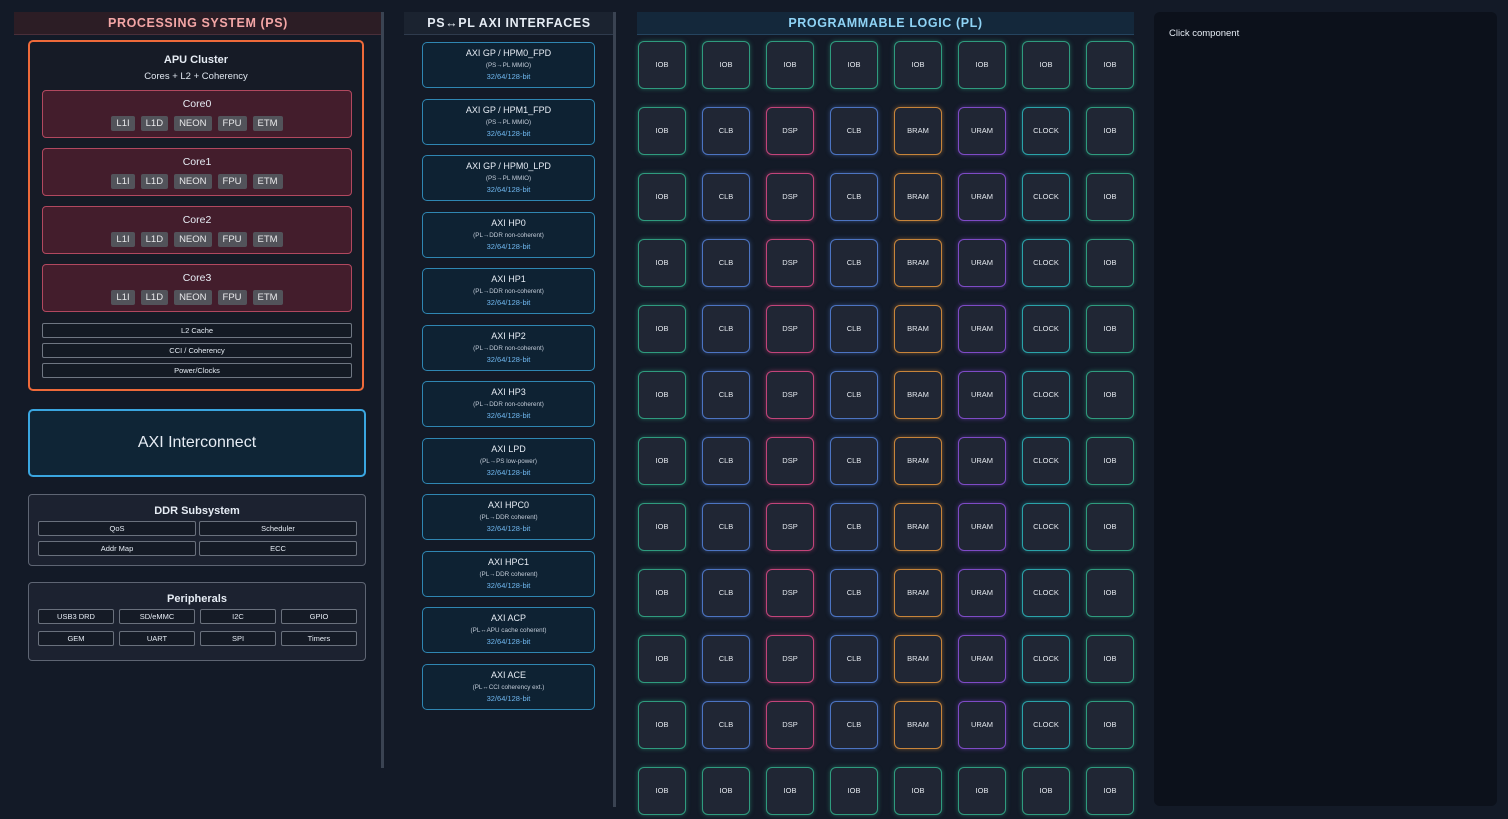 The image size is (1508, 819). Describe the element at coordinates (197, 114) in the screenshot. I see `core-0: Core0 L1I L1D NEON FPU ETM` at that location.